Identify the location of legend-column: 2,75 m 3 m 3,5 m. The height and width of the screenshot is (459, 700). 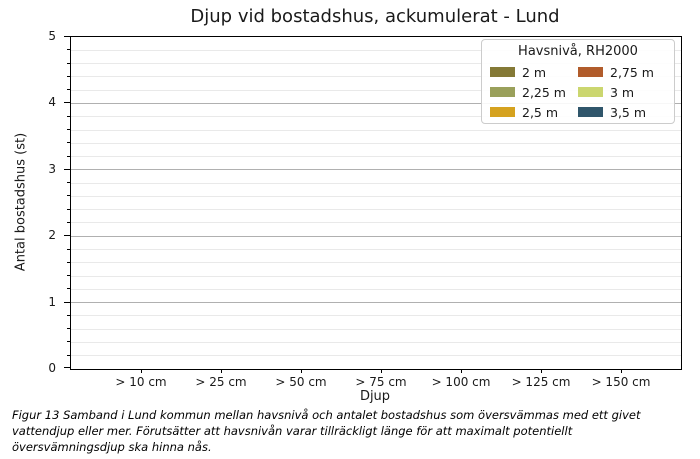
(616, 92).